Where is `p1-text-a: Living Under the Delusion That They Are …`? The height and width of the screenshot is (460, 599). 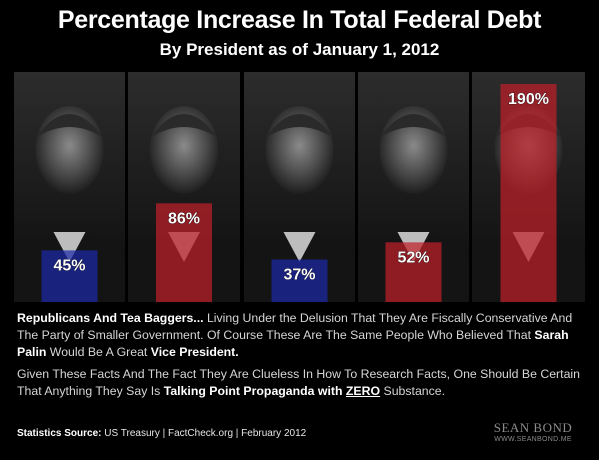
p1-text-a: Living Under the Delusion That They Are … is located at coordinates (295, 326).